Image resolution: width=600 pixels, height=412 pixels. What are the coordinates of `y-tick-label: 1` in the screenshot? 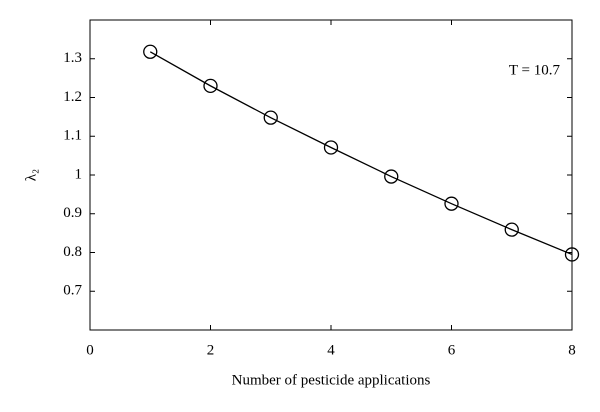 It's located at (79, 174).